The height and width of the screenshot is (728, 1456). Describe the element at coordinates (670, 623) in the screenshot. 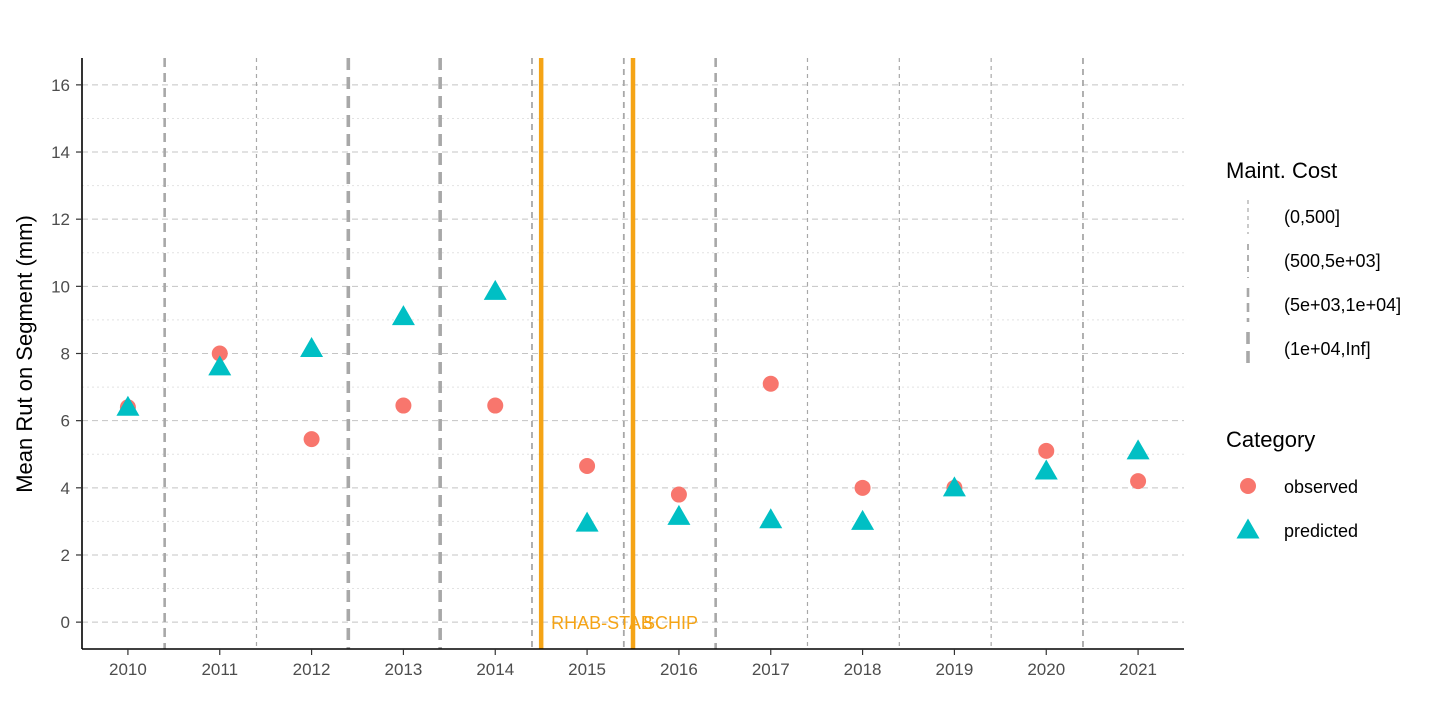

I see `treatment-label: SCHIP` at that location.